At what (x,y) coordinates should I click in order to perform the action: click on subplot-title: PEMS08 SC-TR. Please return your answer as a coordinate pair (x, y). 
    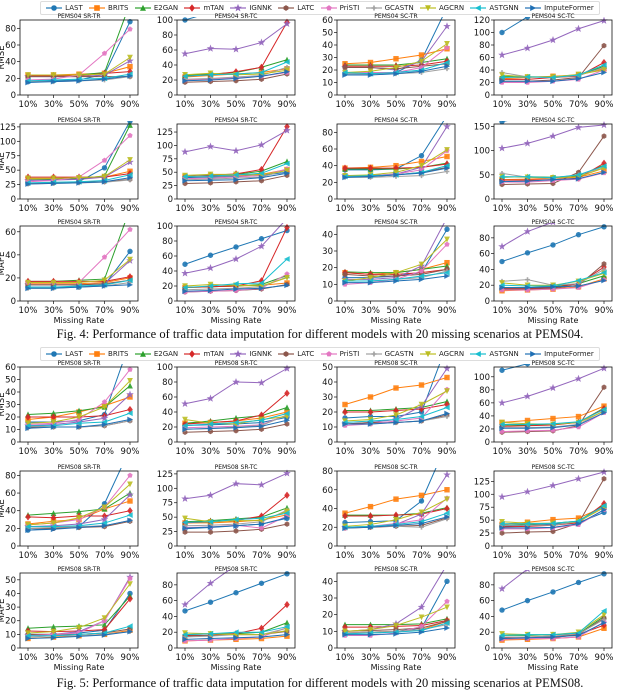
    Looking at the image, I should click on (395, 569).